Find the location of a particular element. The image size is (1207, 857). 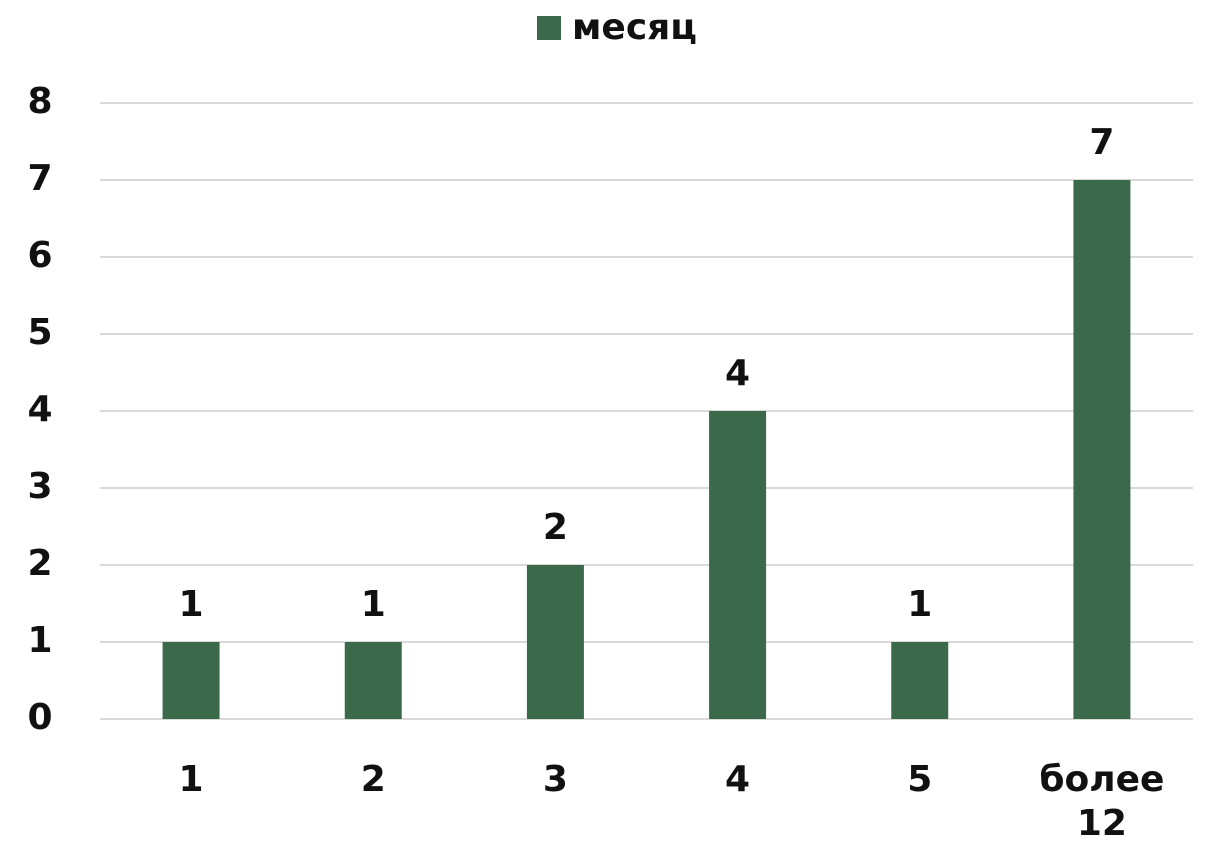

y-tick-label: 3 is located at coordinates (39, 486).